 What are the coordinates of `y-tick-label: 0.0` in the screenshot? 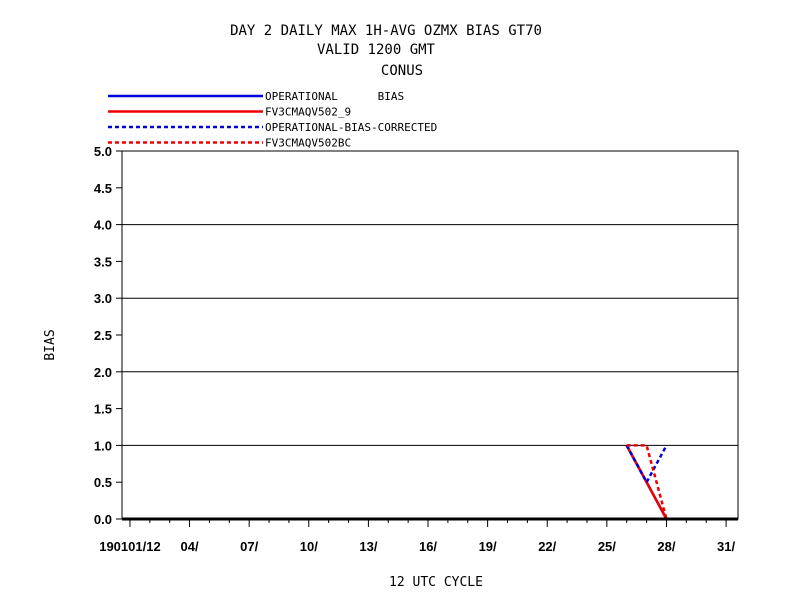 It's located at (103, 519).